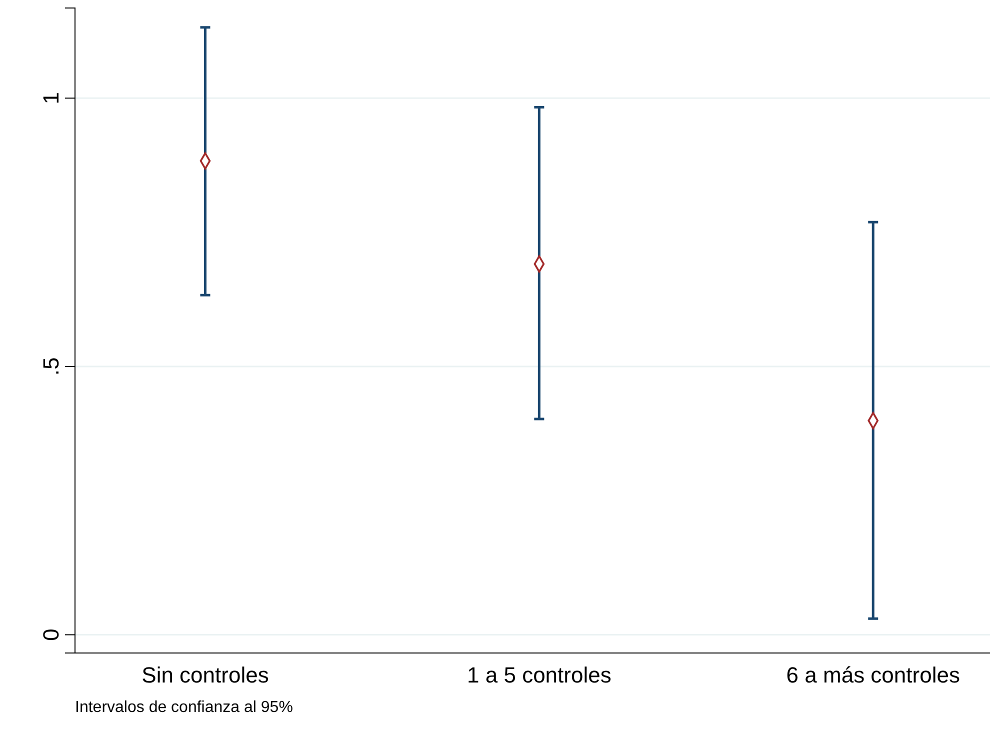 The width and height of the screenshot is (990, 733). Describe the element at coordinates (539, 675) in the screenshot. I see `x-tick-label: 1 a 5 controles` at that location.